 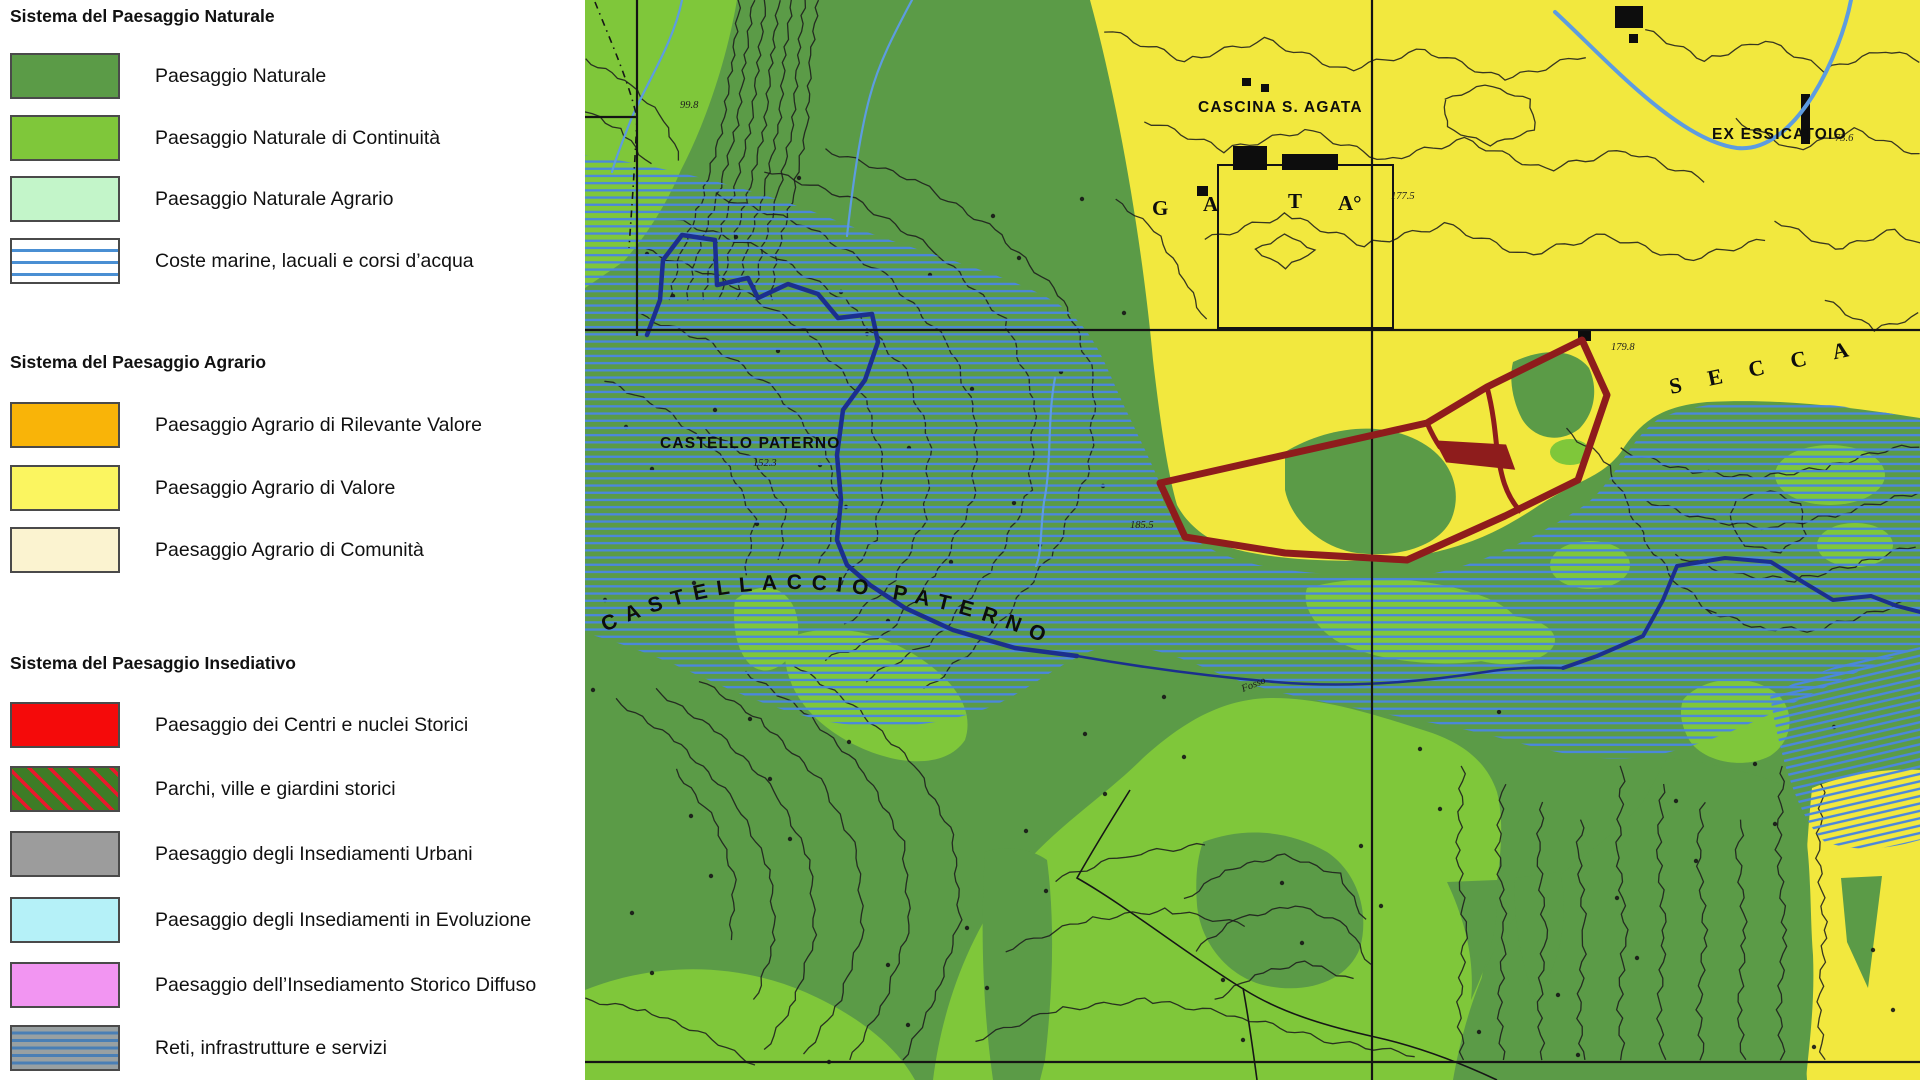 What do you see at coordinates (765, 463) in the screenshot?
I see `elevation-label: 152.3` at bounding box center [765, 463].